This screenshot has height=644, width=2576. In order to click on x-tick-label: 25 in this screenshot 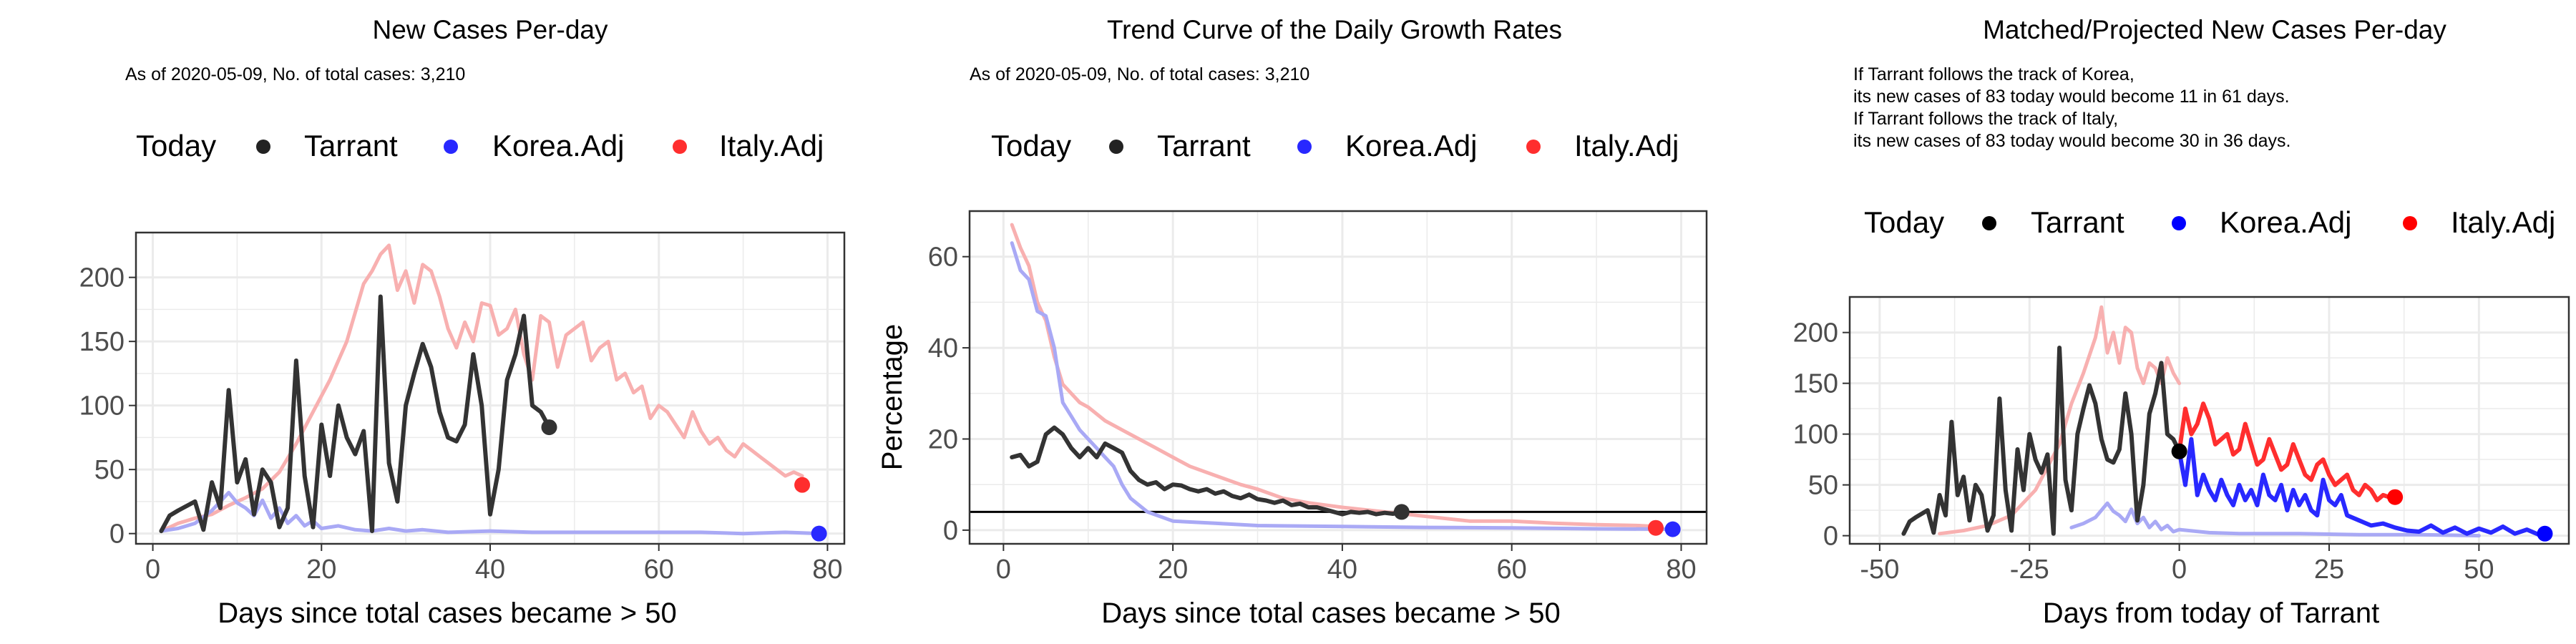, I will do `click(2329, 570)`.